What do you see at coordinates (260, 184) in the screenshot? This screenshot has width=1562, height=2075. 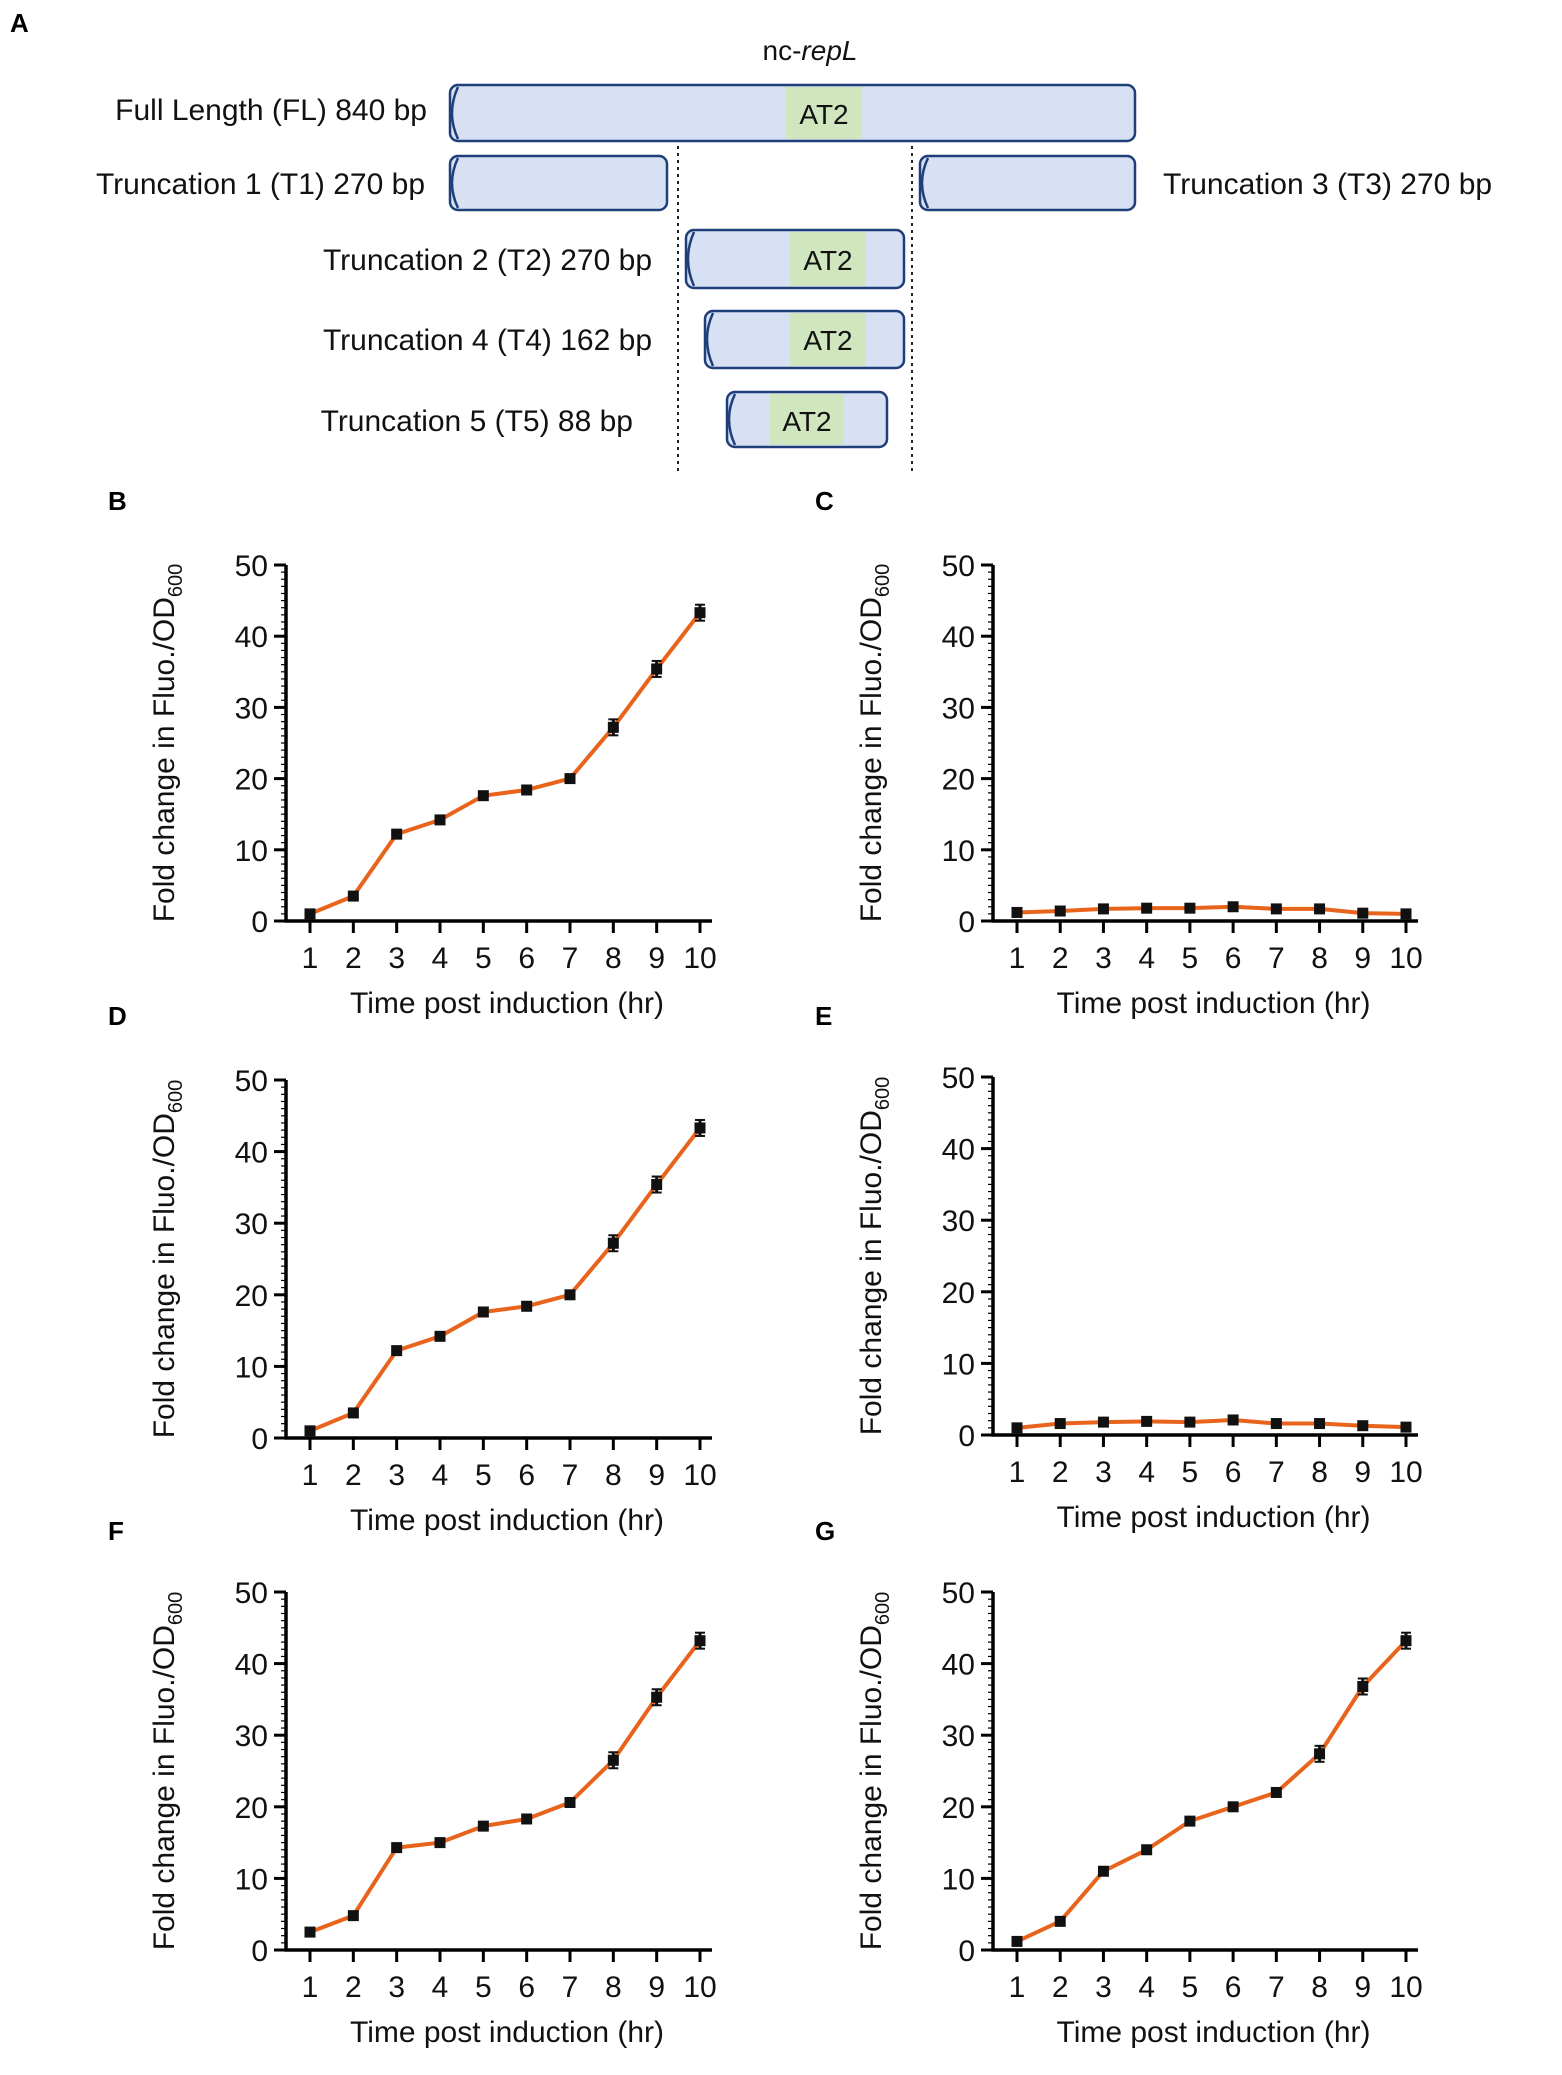 I see `construct-label-t1: Truncation 1 (T1) 270 bp` at bounding box center [260, 184].